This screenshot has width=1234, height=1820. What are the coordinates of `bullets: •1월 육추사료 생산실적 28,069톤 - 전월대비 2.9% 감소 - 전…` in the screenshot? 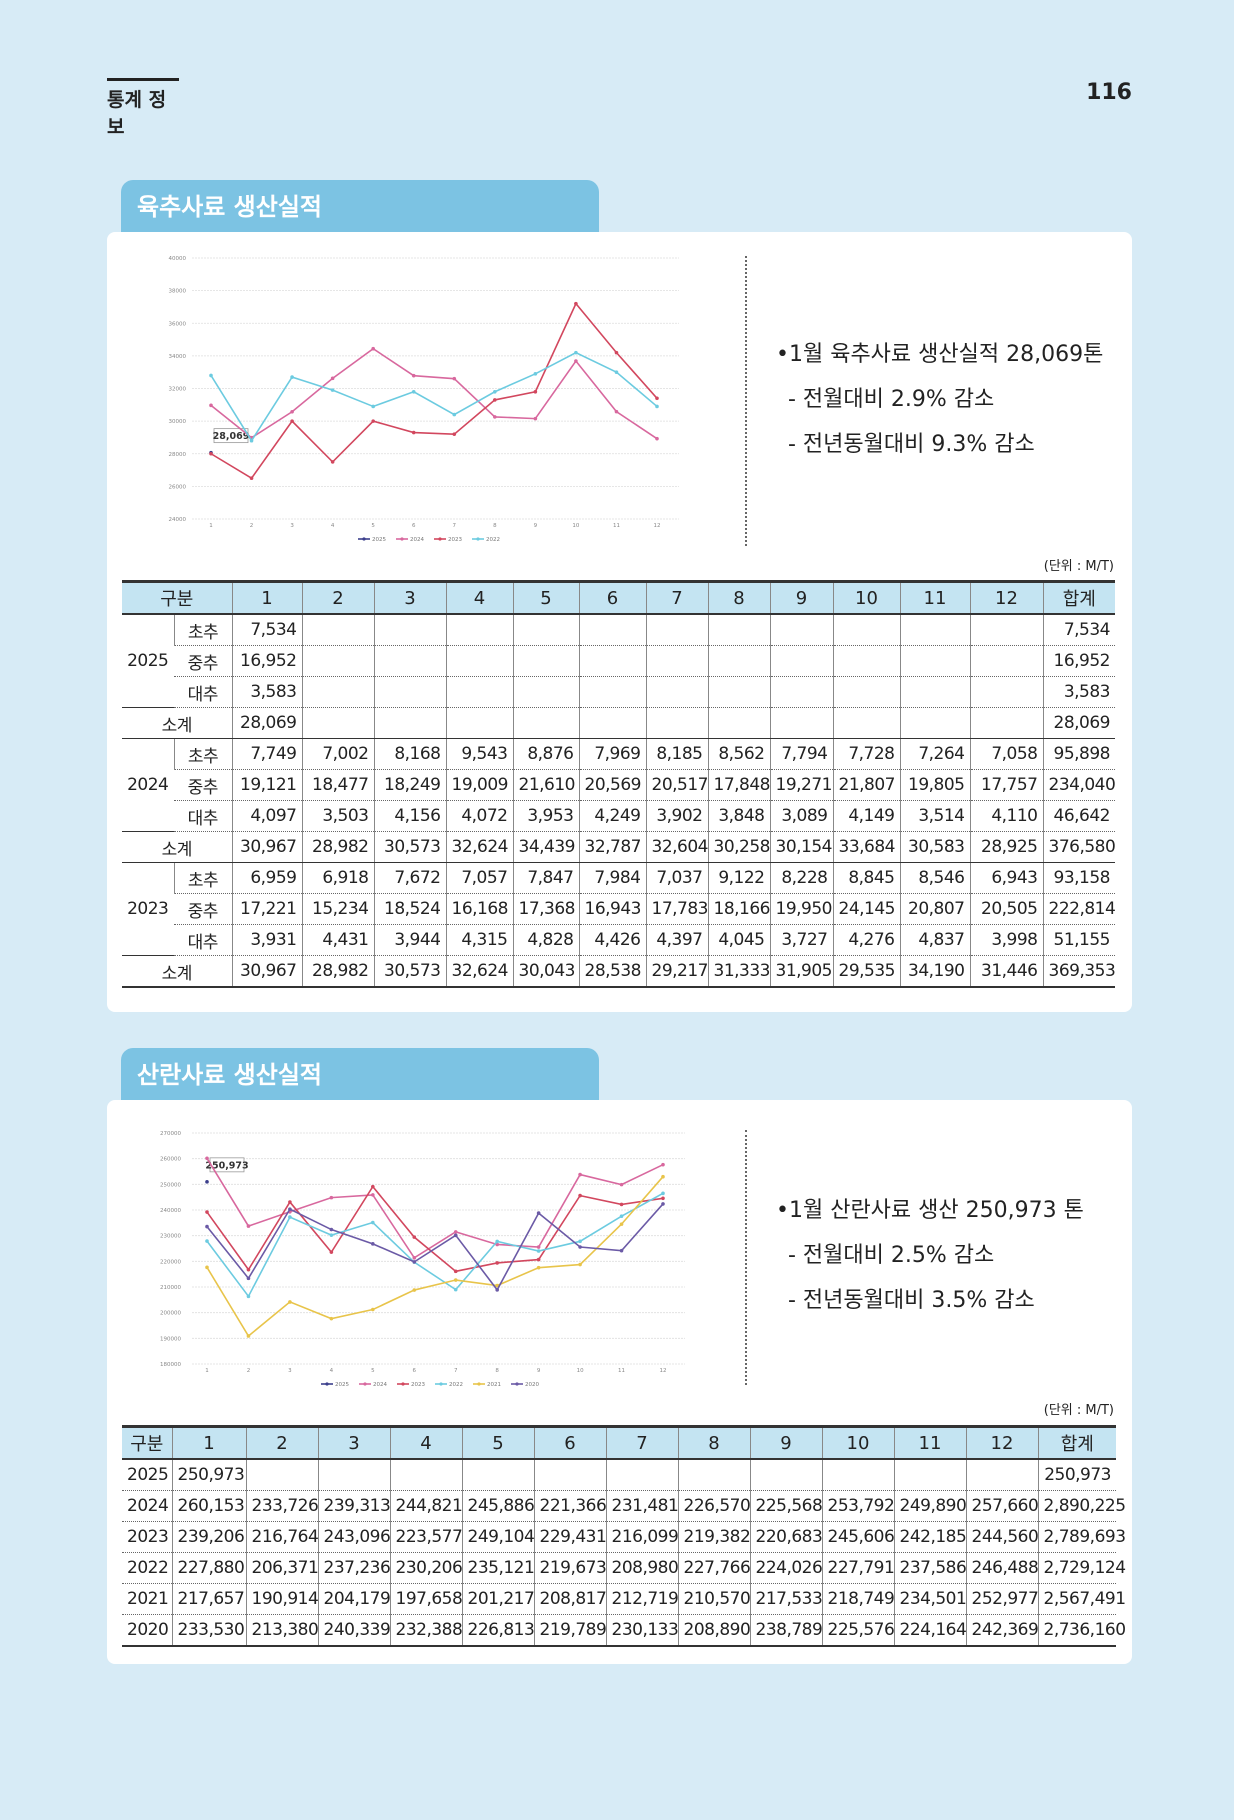 It's located at (939, 399).